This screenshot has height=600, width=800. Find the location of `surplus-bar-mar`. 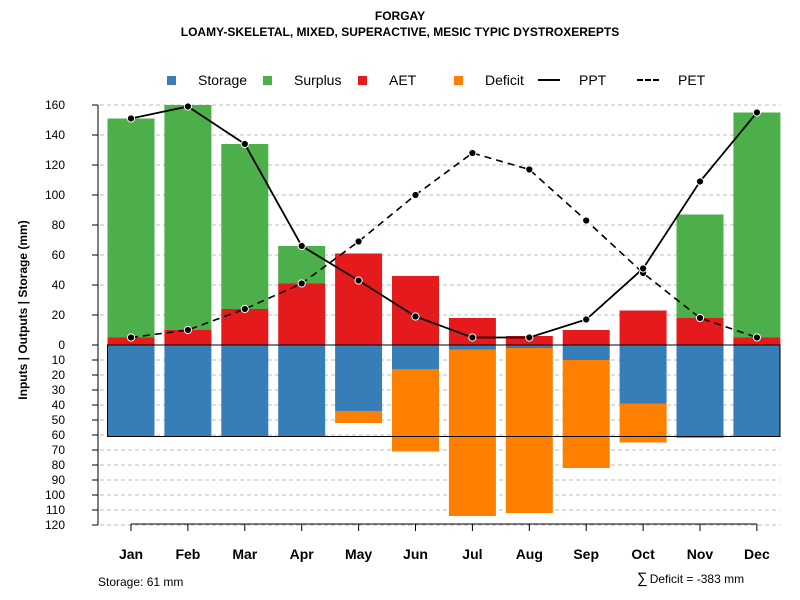

surplus-bar-mar is located at coordinates (245, 226).